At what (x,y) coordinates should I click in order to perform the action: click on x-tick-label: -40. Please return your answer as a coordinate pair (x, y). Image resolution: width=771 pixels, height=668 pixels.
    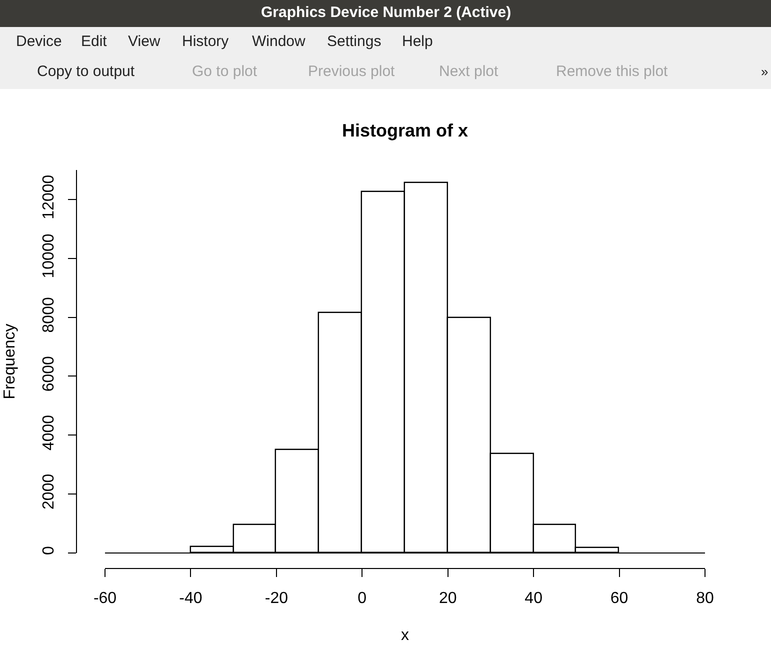
    Looking at the image, I should click on (190, 599).